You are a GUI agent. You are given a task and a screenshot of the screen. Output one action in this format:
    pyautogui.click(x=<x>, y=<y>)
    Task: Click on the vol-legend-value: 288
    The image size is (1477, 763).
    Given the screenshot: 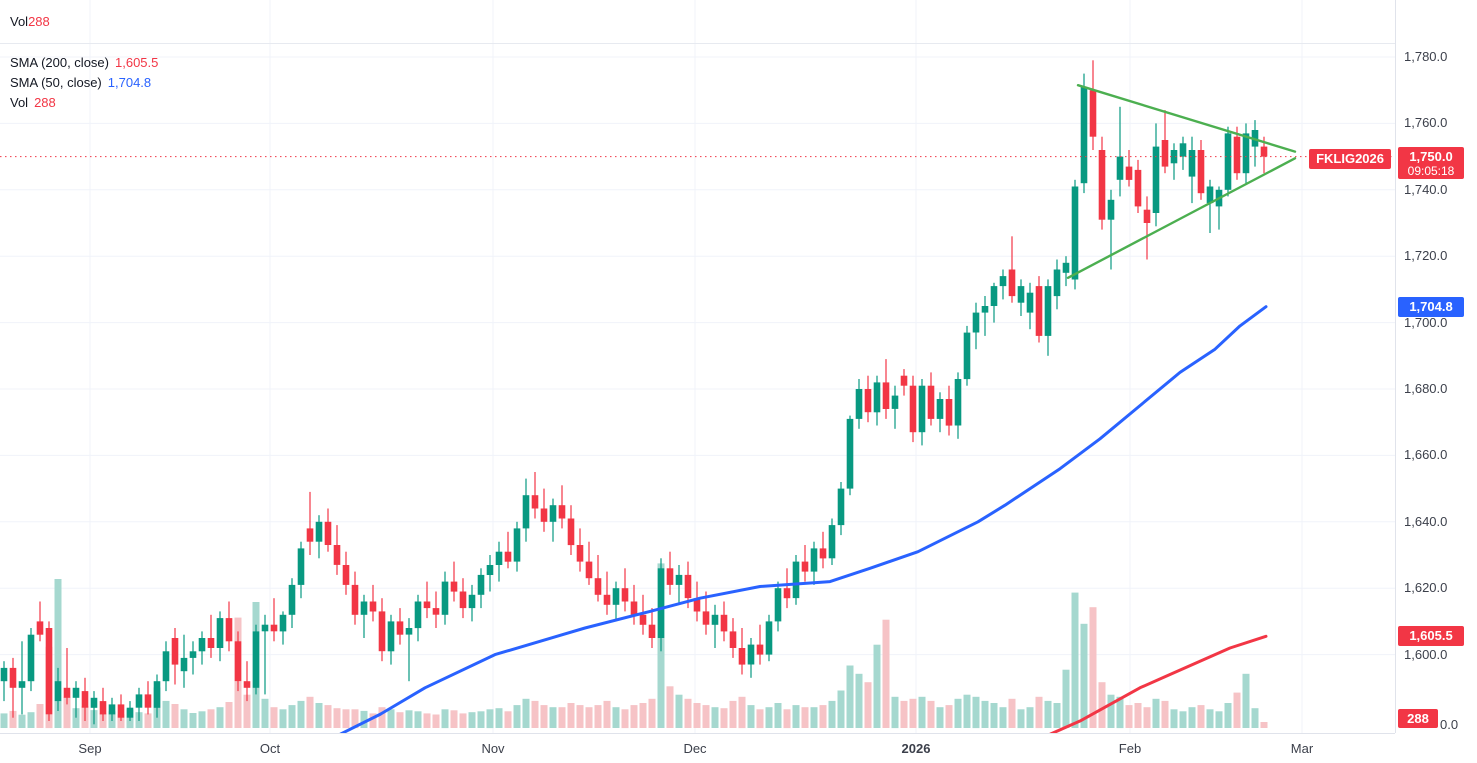 What is the action you would take?
    pyautogui.click(x=39, y=21)
    